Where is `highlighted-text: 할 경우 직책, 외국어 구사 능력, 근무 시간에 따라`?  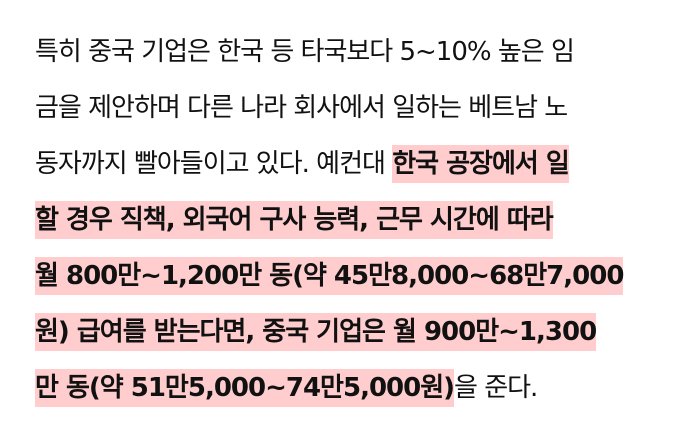
highlighted-text: 할 경우 직책, 외국어 구사 능력, 근무 시간에 따라 is located at coordinates (294, 220).